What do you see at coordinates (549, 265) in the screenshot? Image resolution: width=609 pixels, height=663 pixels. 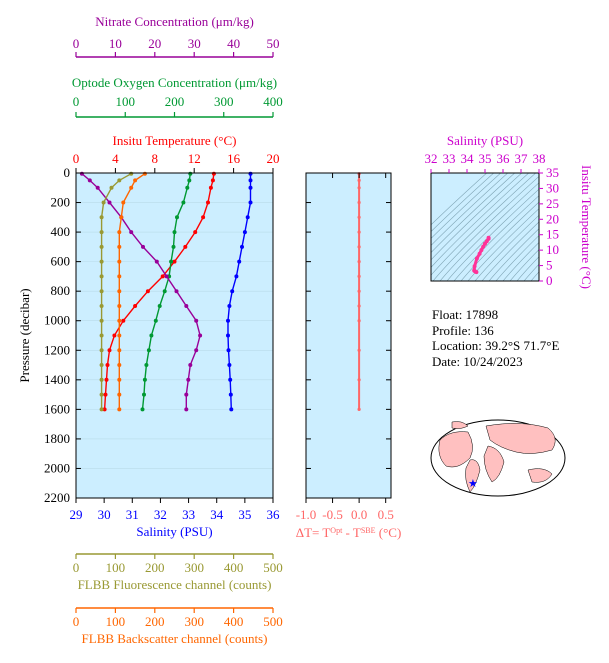 I see `ts-temperature-tick-label: 5` at bounding box center [549, 265].